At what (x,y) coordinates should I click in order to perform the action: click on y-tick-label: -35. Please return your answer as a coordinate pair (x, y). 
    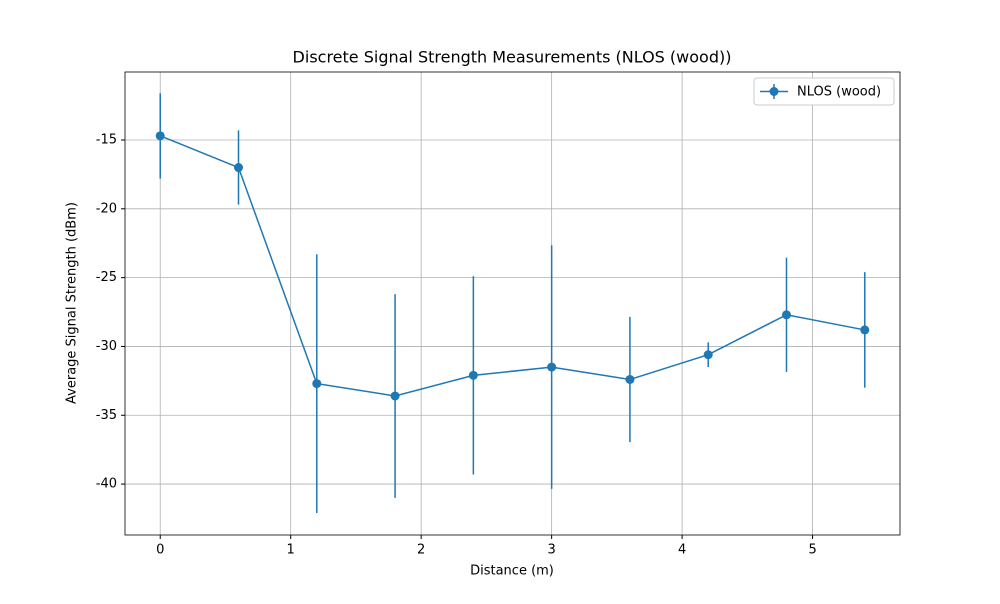
    Looking at the image, I should click on (106, 415).